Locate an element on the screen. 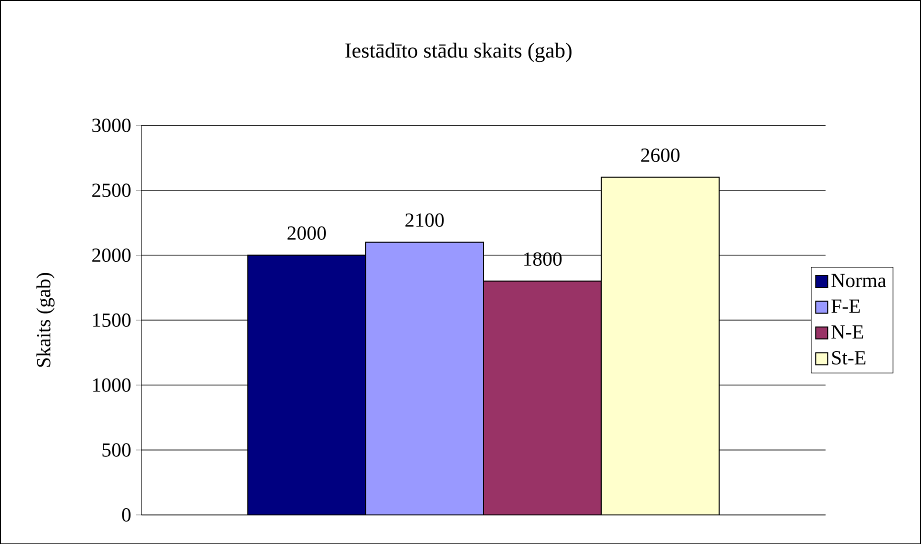 This screenshot has width=921, height=544. data-label: 2100 is located at coordinates (424, 220).